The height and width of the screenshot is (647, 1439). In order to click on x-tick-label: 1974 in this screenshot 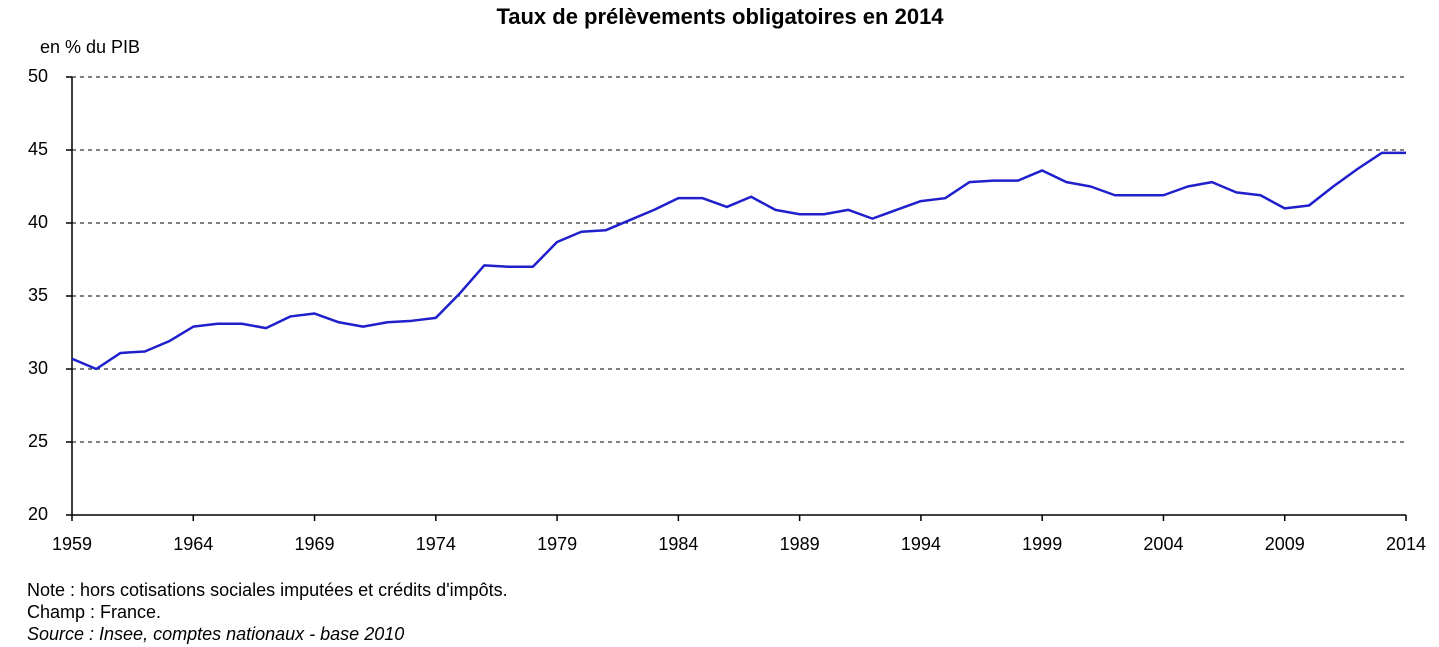, I will do `click(436, 544)`.